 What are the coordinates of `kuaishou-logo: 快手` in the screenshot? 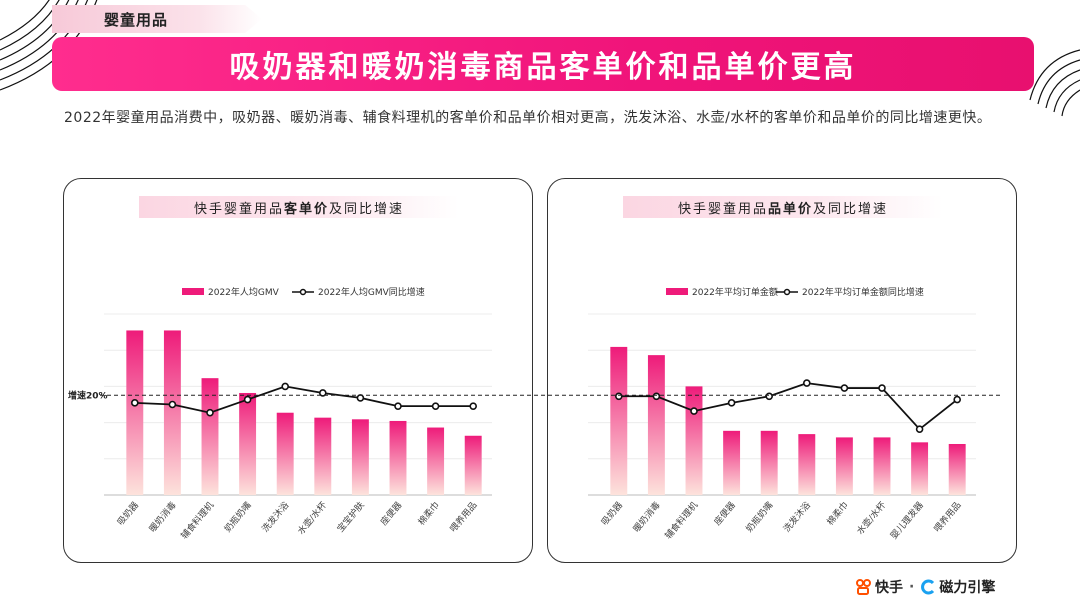 It's located at (879, 587).